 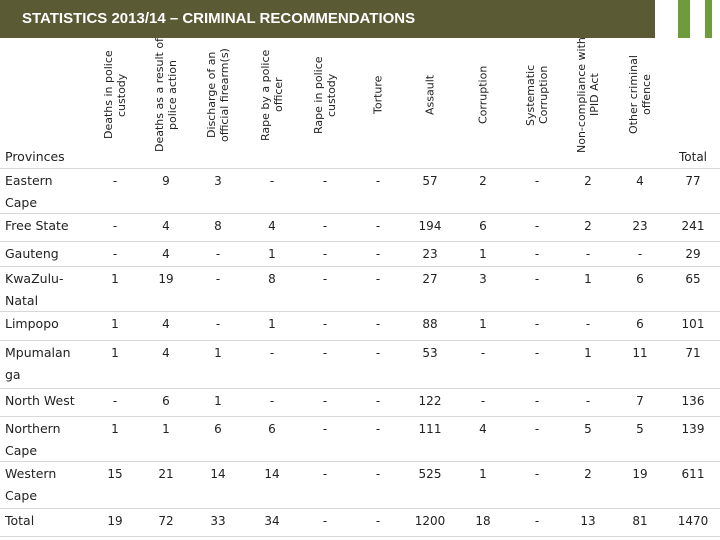 I want to click on column-header: Corruption, so click(x=483, y=95).